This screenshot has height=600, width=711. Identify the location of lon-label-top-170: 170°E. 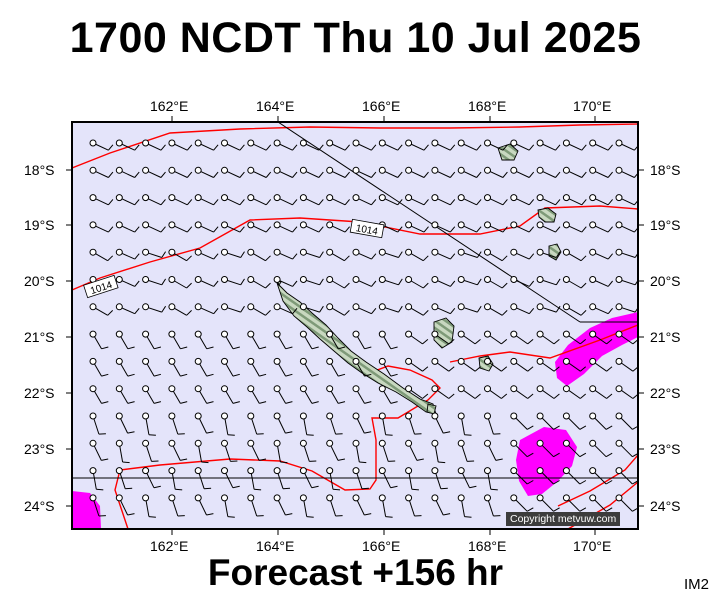
(592, 106).